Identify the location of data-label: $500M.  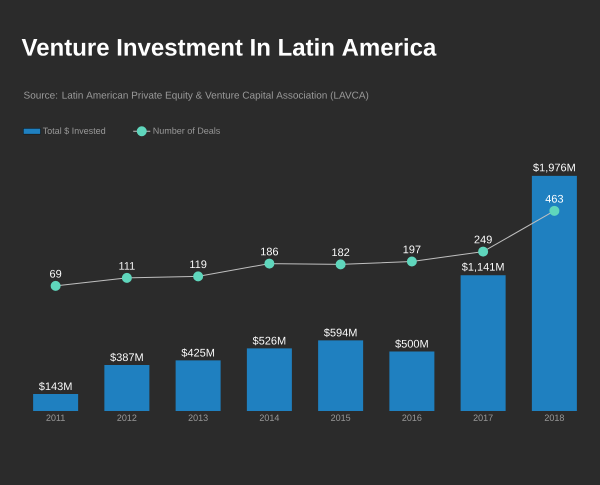
(411, 343).